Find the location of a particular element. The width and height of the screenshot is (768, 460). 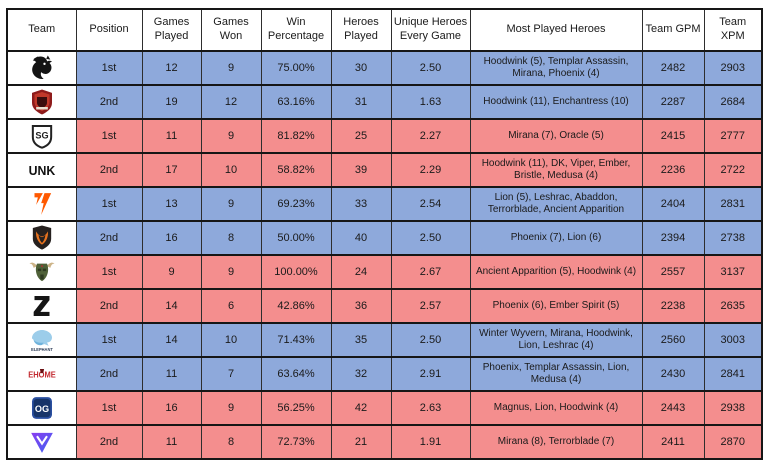

column-header-team: Team is located at coordinates (41, 30).